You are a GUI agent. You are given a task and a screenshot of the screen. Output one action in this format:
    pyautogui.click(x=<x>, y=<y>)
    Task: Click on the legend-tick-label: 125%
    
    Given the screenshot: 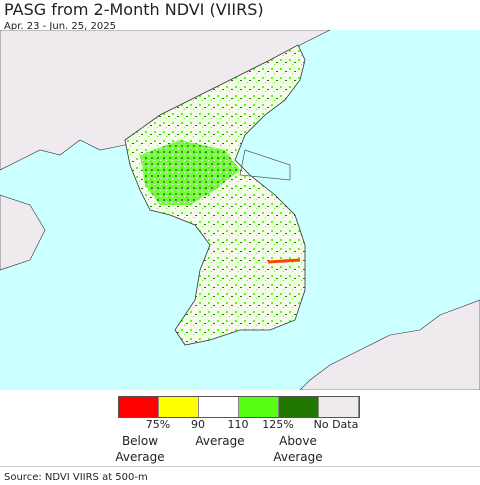 What is the action you would take?
    pyautogui.click(x=278, y=424)
    